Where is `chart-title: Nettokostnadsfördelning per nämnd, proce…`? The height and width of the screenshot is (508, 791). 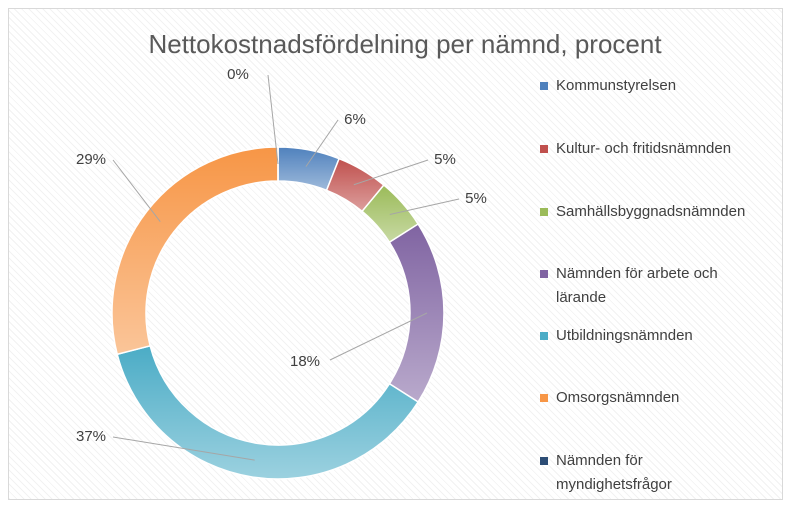 chart-title: Nettokostnadsfördelning per nämnd, proce… is located at coordinates (405, 44).